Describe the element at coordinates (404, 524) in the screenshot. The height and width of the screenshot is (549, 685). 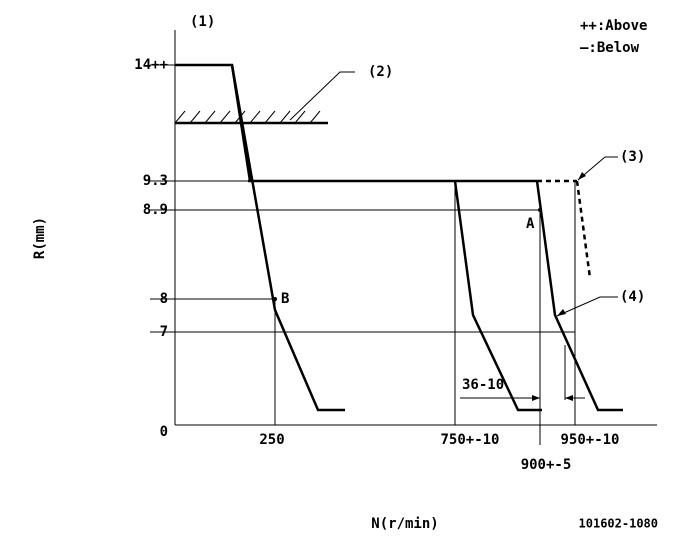
I see `x-title: N(r/min)` at that location.